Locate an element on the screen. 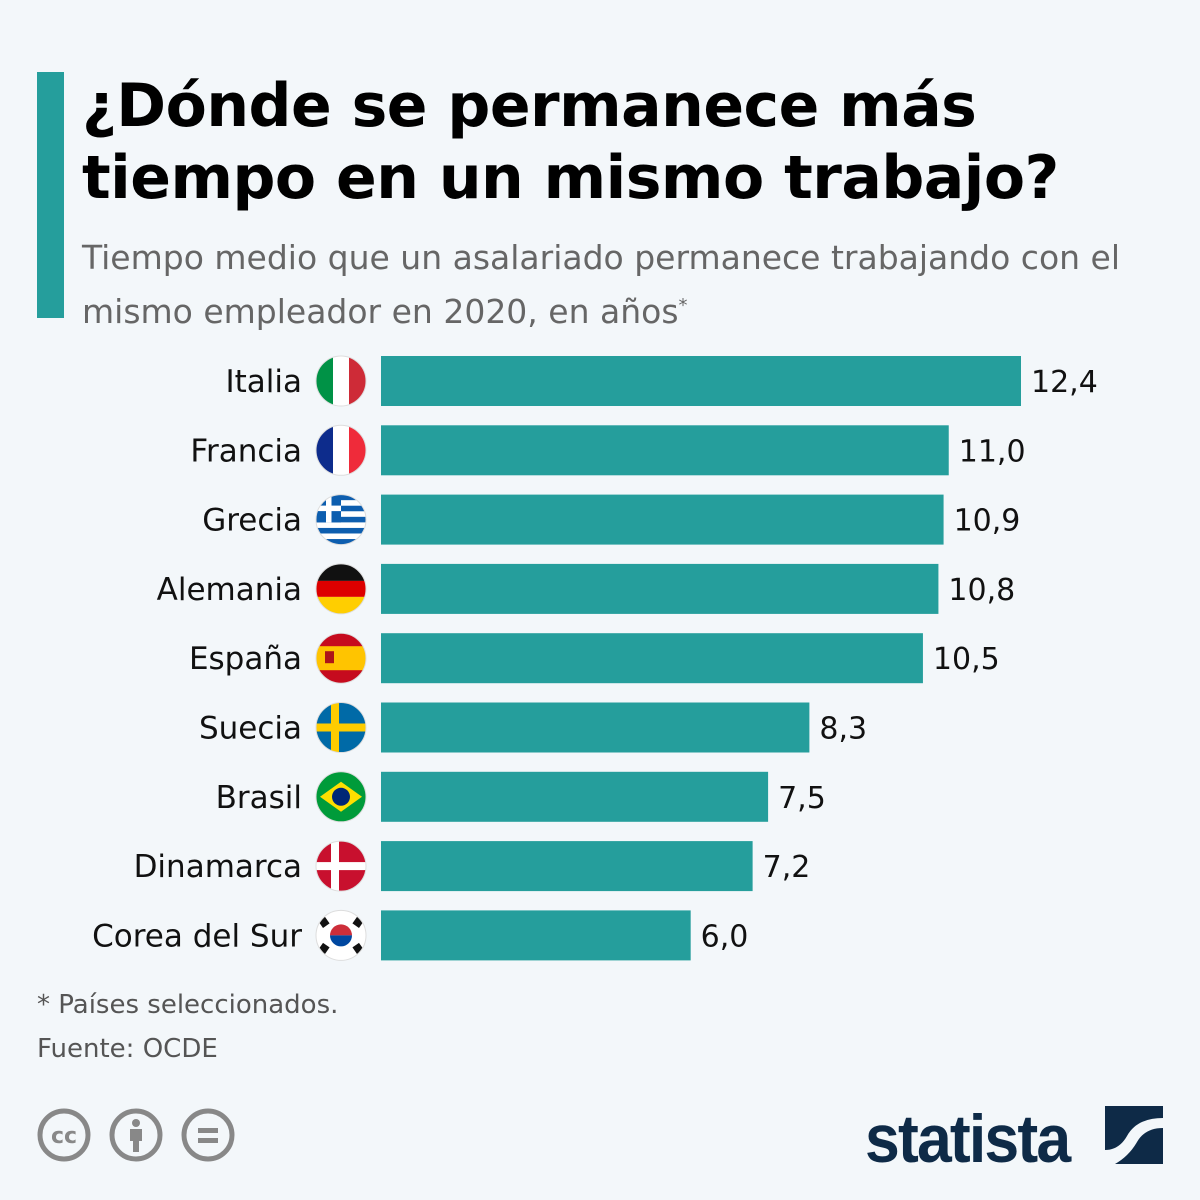  data-label: 8,3 is located at coordinates (843, 729).